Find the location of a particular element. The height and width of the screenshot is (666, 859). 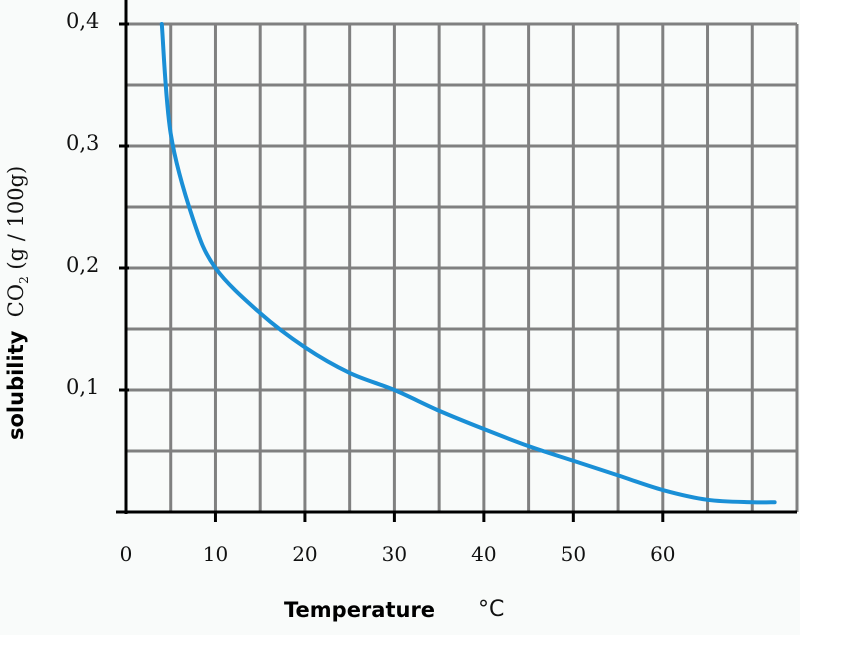

x-tick-label: 50 is located at coordinates (573, 554).